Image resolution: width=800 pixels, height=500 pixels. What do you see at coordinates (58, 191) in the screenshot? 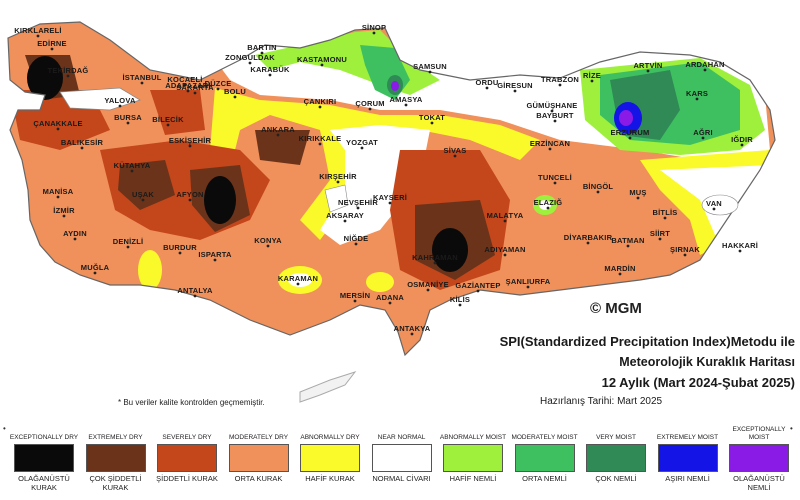
I see `city-label: MANİSA` at bounding box center [58, 191].